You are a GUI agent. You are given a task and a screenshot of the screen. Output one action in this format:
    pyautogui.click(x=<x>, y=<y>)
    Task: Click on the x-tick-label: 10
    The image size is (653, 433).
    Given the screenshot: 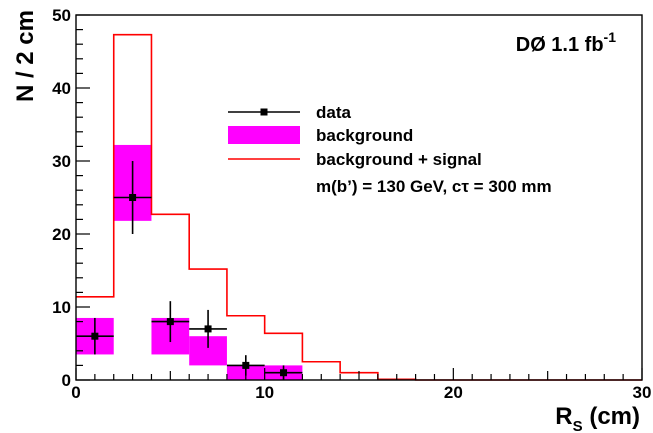 What is the action you would take?
    pyautogui.click(x=264, y=392)
    